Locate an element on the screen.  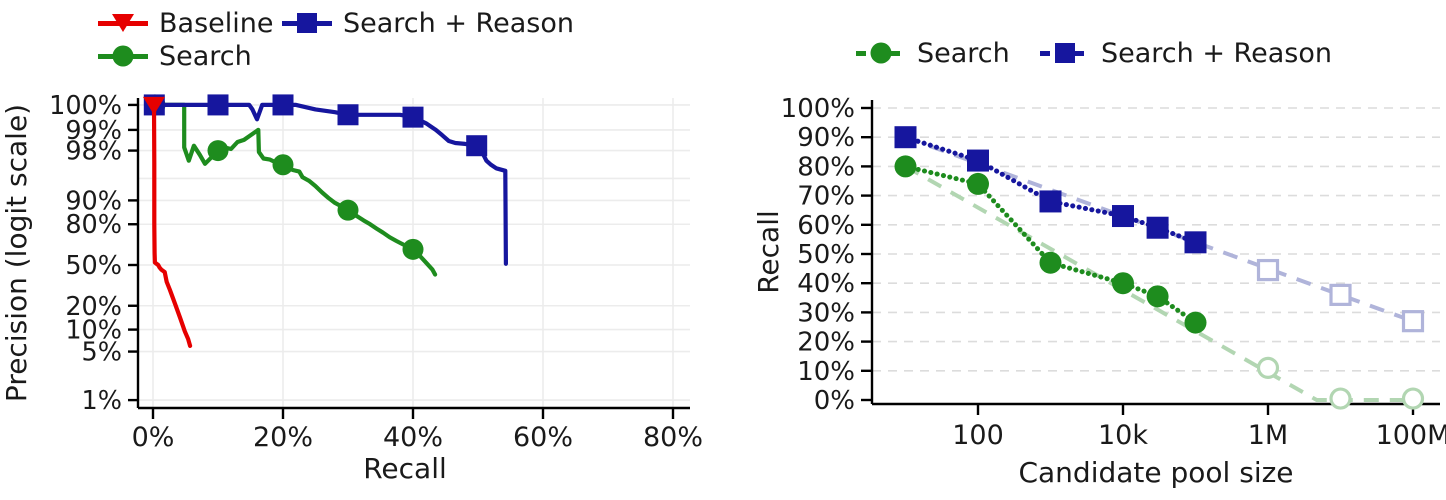
x-tick-label: 1M is located at coordinates (1268, 435).